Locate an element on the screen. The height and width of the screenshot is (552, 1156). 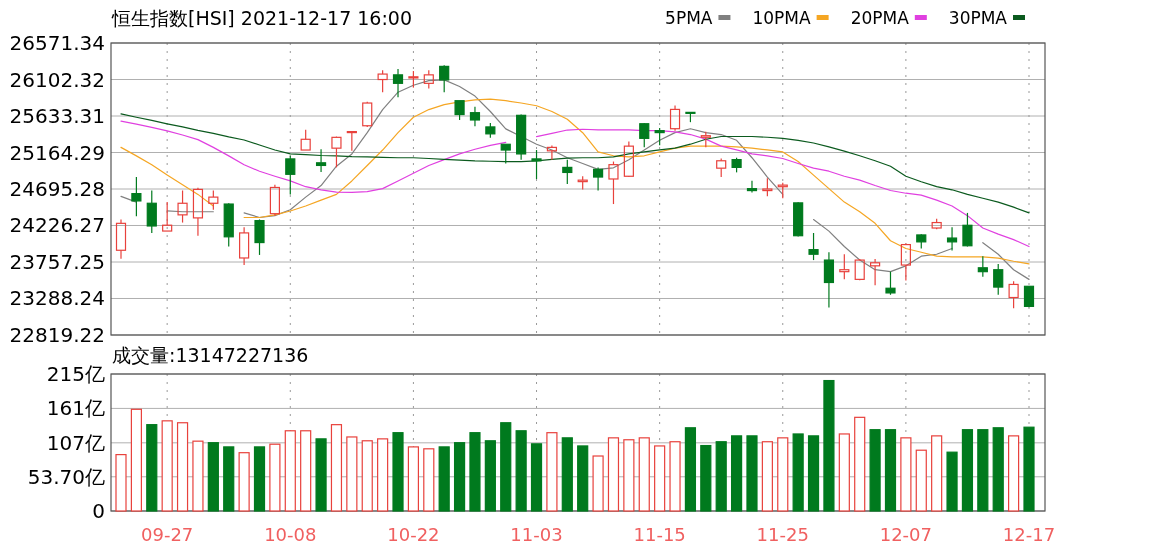
legend-label: 10PMA is located at coordinates (781, 18).